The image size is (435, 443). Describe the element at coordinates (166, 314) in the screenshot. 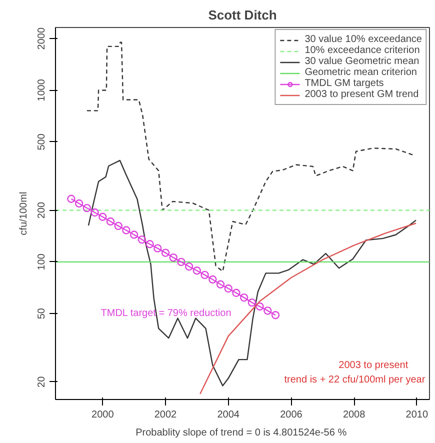

I see `annotation: TMDL target = 79% reduction` at that location.